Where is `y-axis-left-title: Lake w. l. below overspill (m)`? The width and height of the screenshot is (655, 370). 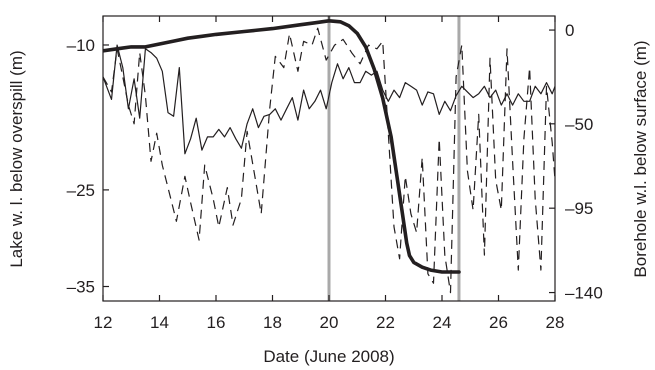
y-axis-left-title: Lake w. l. below overspill (m) is located at coordinates (16, 158).